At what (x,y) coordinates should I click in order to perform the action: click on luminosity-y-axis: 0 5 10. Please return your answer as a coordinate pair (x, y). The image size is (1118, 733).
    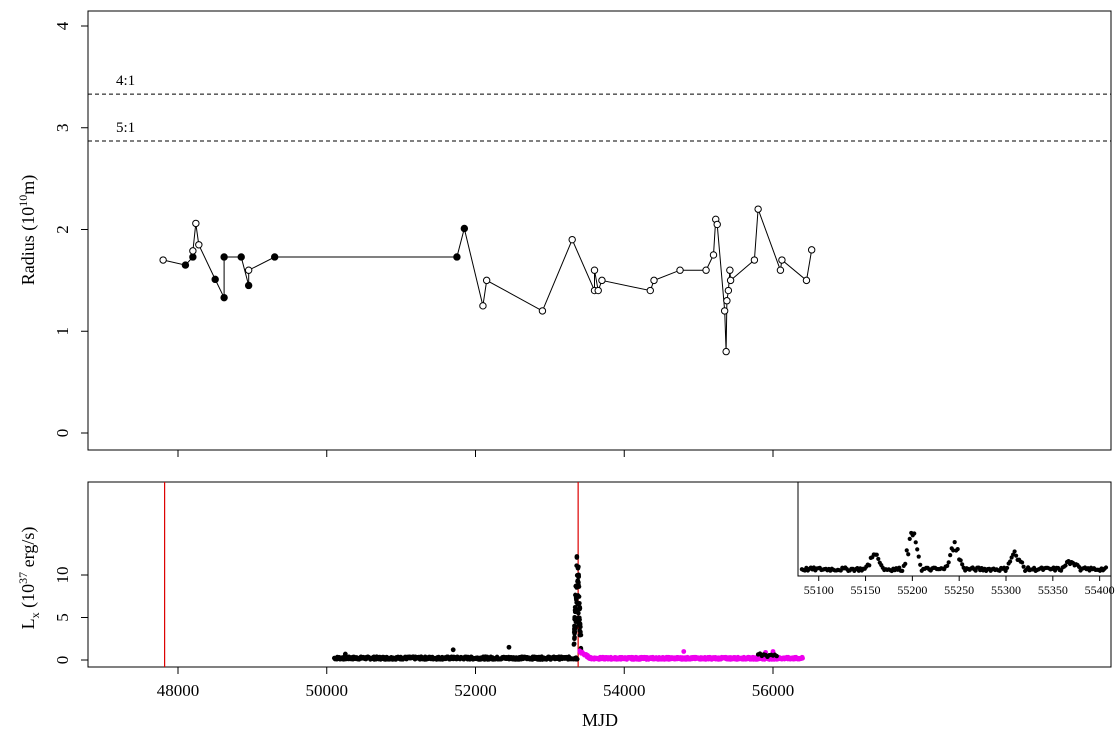
    Looking at the image, I should click on (70, 616).